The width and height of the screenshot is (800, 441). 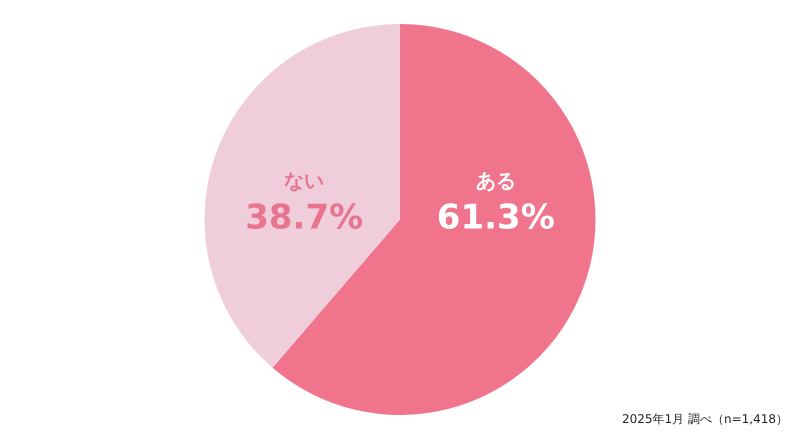 What do you see at coordinates (304, 180) in the screenshot?
I see `slice-label: ない` at bounding box center [304, 180].